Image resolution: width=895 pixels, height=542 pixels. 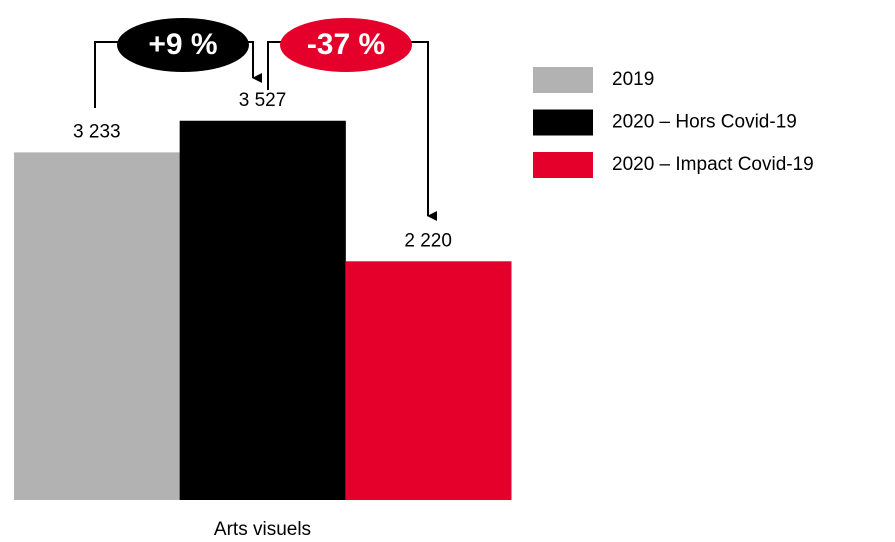 I want to click on annotations: +9 % -37 %, so click(x=264, y=45).